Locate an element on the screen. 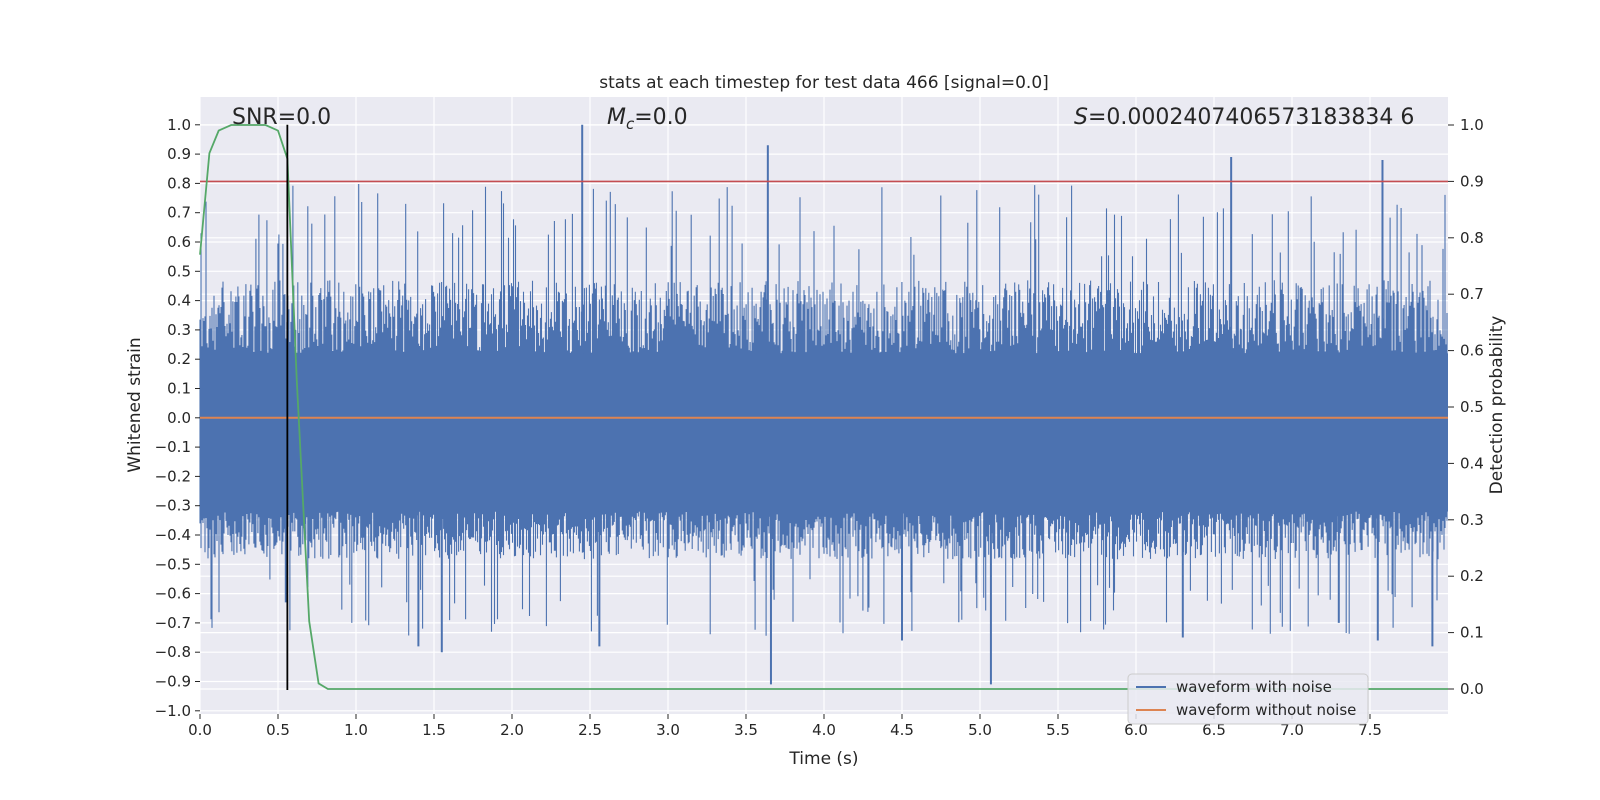  x-tick-label: 1.5 is located at coordinates (434, 730).